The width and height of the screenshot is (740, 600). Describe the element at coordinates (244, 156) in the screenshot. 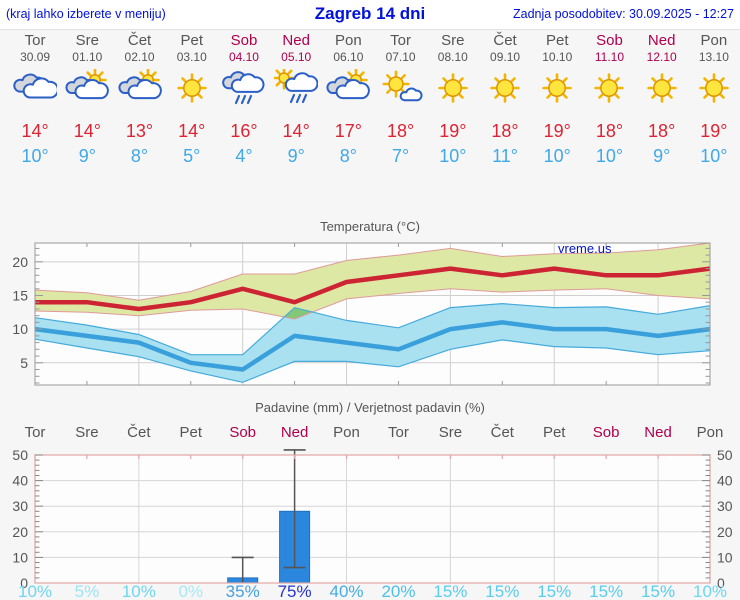

I see `temp-min-value: 4°` at that location.